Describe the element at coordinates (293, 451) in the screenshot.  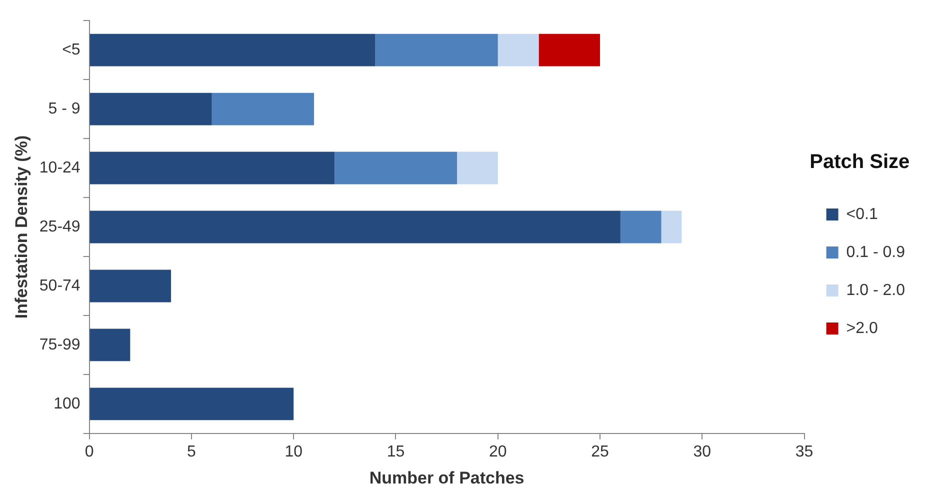
I see `x-tick-label: 10` at that location.